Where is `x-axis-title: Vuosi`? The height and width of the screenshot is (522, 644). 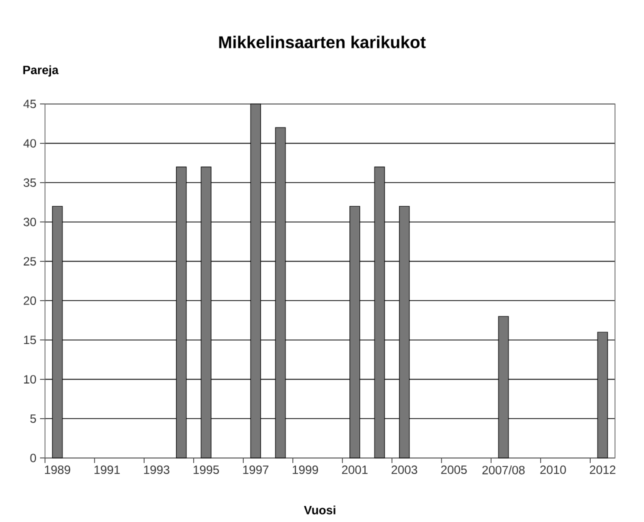 x-axis-title: Vuosi is located at coordinates (320, 510).